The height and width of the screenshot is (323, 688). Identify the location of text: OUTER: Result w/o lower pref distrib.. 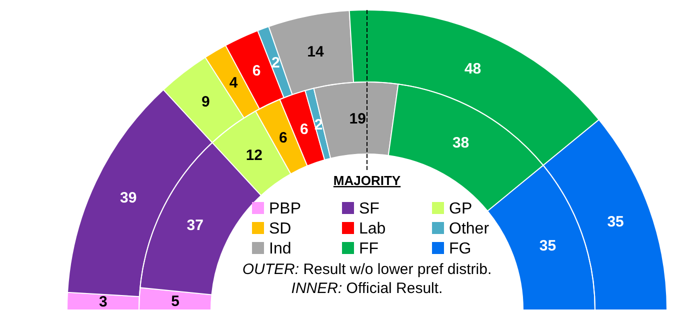
(367, 269).